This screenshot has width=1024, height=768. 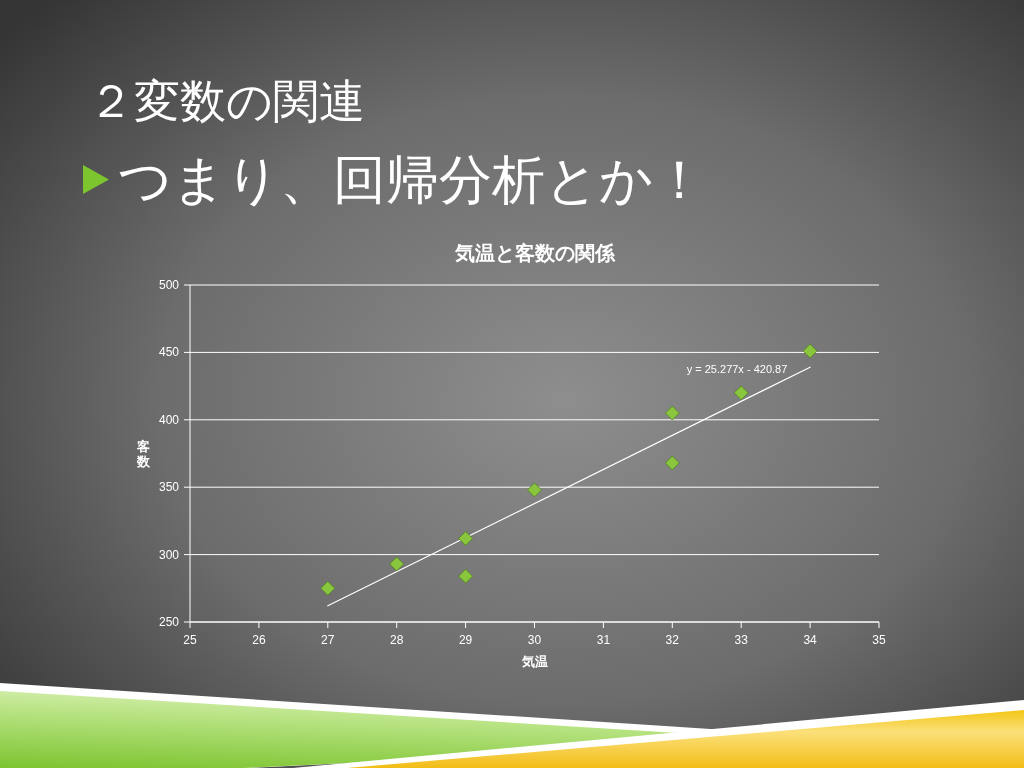 I want to click on x-tick-label: 33, so click(x=741, y=640).